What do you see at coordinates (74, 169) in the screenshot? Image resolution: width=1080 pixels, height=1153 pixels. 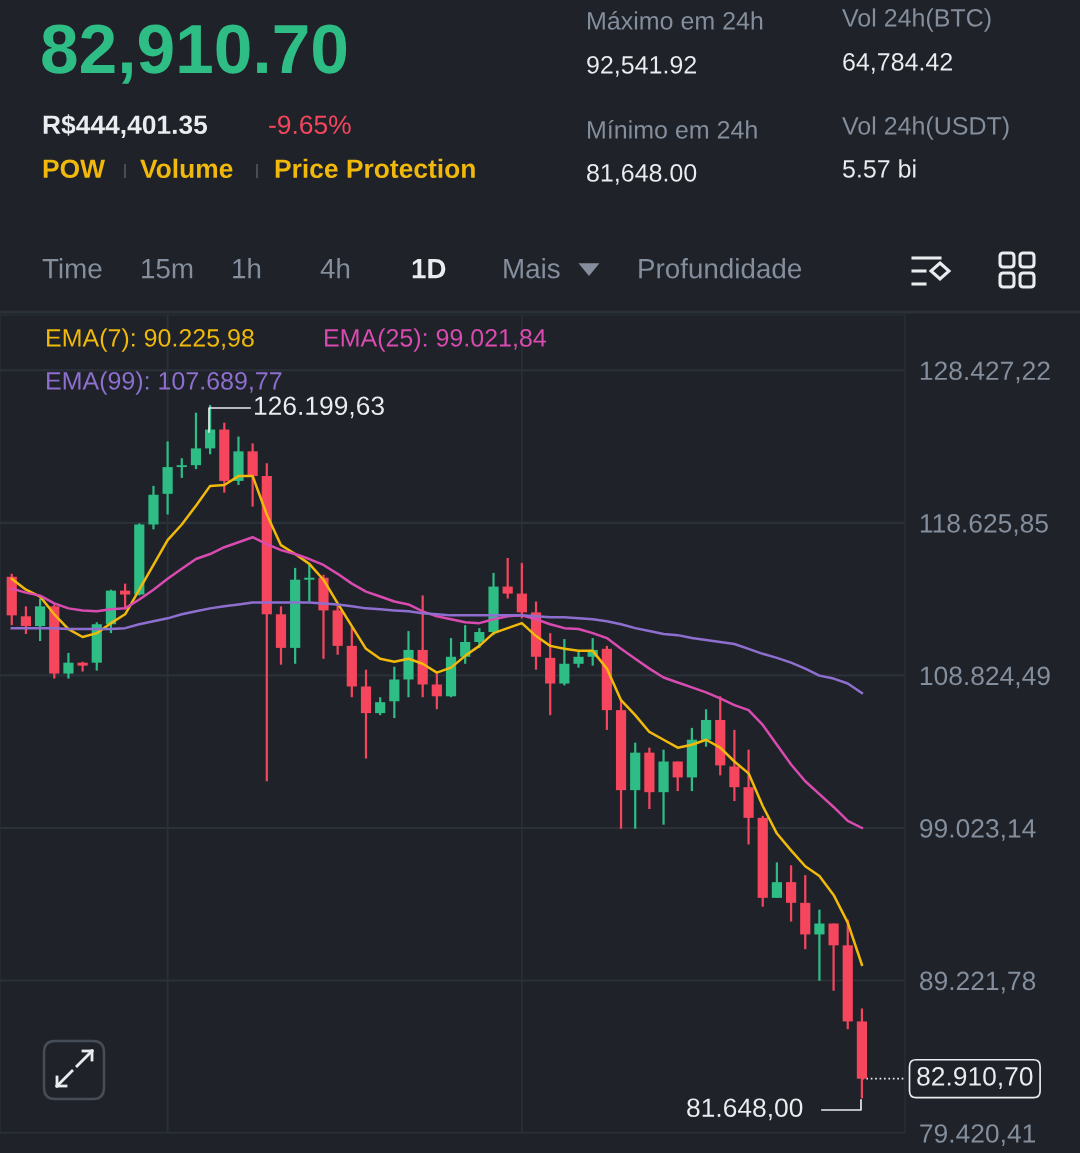 I see `text: POW` at bounding box center [74, 169].